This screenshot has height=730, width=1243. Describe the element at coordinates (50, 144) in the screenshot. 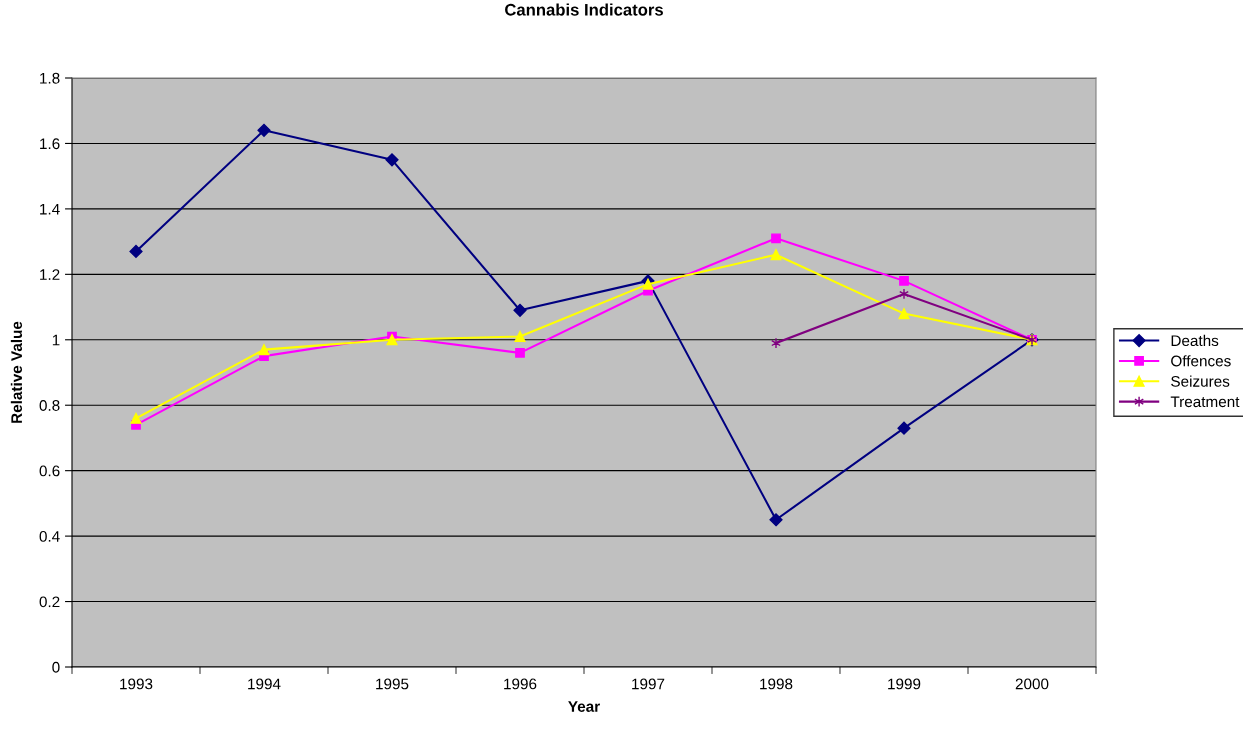

I see `y-tick-label: 1.6` at that location.